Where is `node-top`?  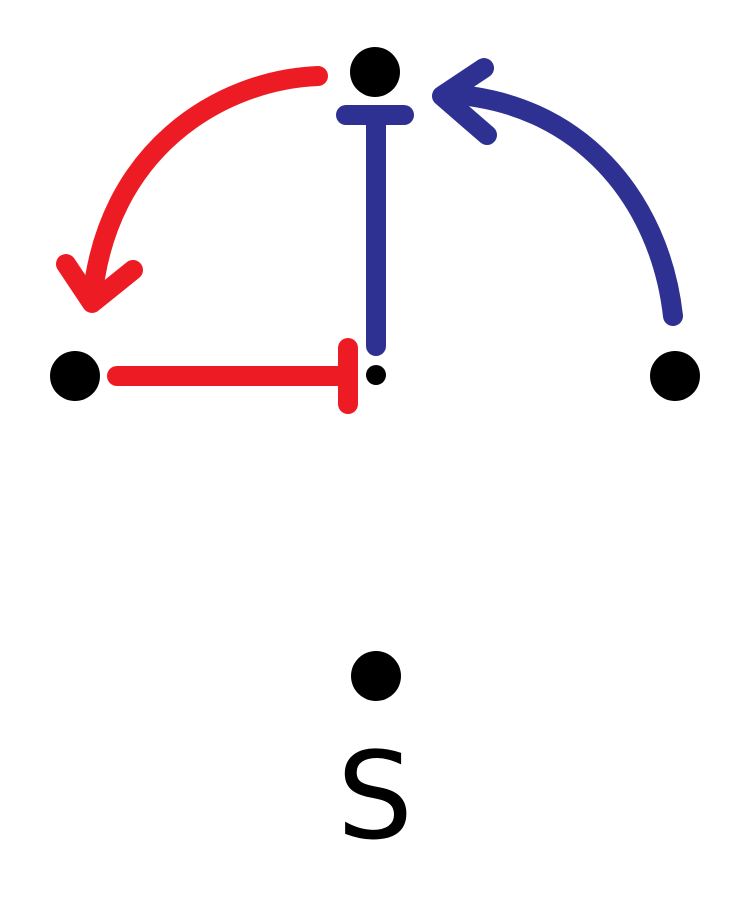 node-top is located at coordinates (375, 72).